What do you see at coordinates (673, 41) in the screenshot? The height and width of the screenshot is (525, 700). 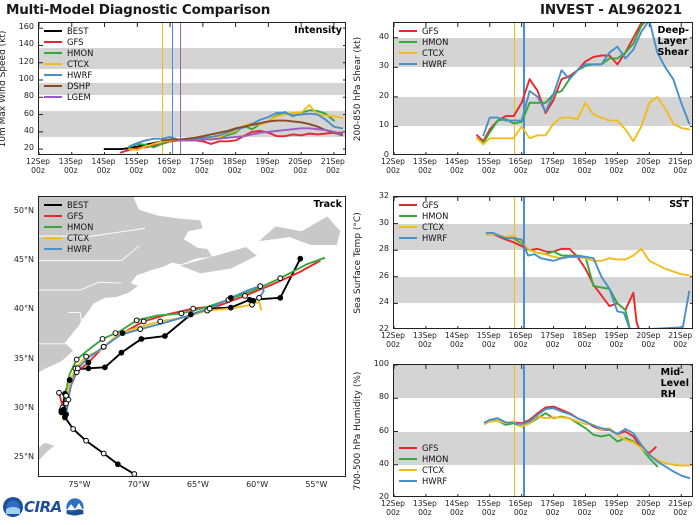 I see `shear-panel-title: Deep-Layer Shear` at bounding box center [673, 41].